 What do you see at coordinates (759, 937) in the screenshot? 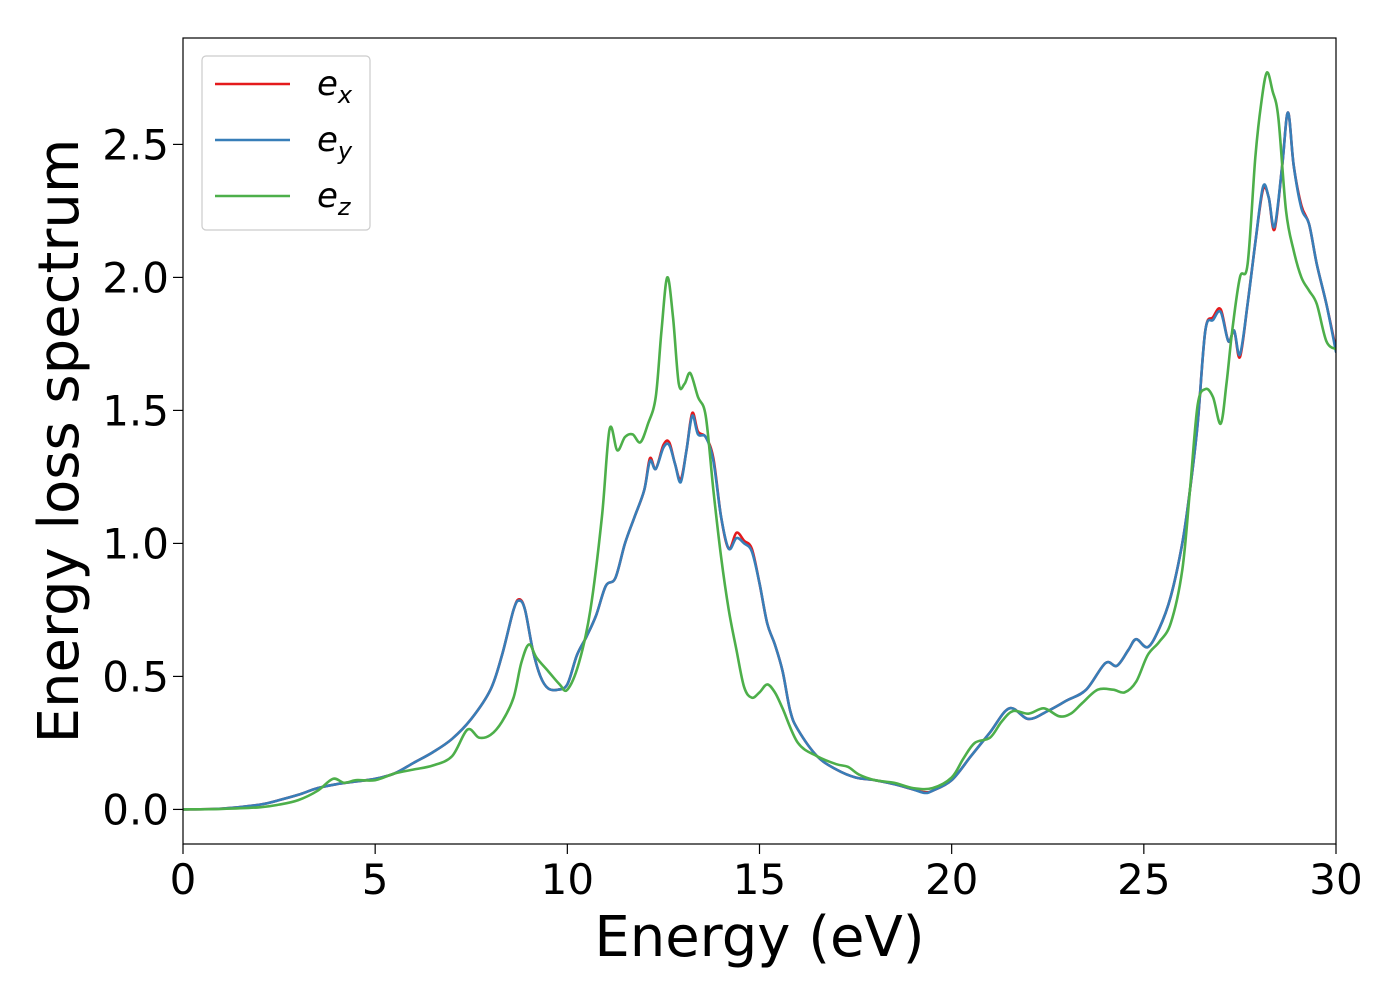
I see `x-axis-label: Energy (eV)` at bounding box center [759, 937].